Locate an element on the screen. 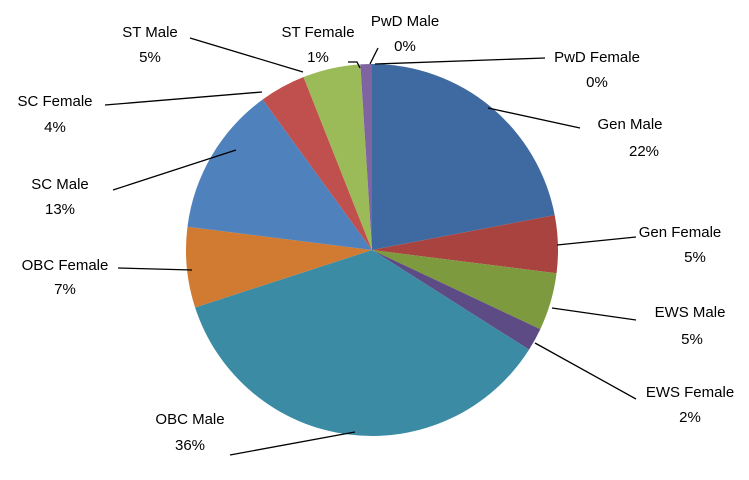  slice-label: ST Female is located at coordinates (317, 32).